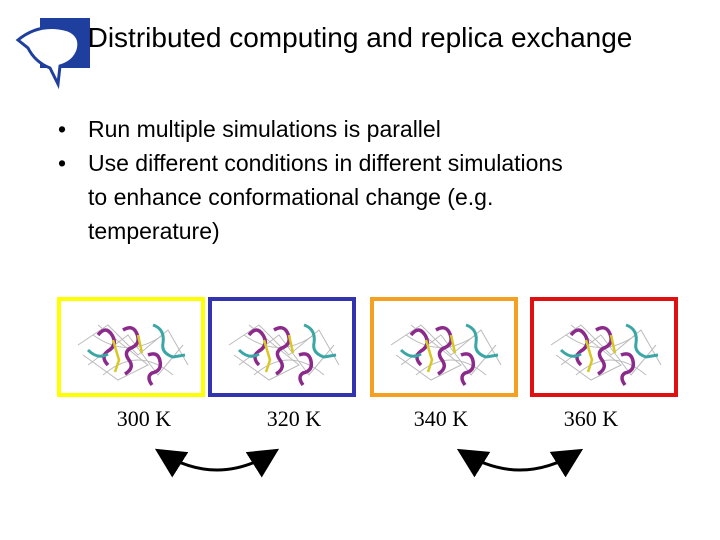 This screenshot has height=540, width=720. Describe the element at coordinates (52, 54) in the screenshot. I see `logo` at that location.